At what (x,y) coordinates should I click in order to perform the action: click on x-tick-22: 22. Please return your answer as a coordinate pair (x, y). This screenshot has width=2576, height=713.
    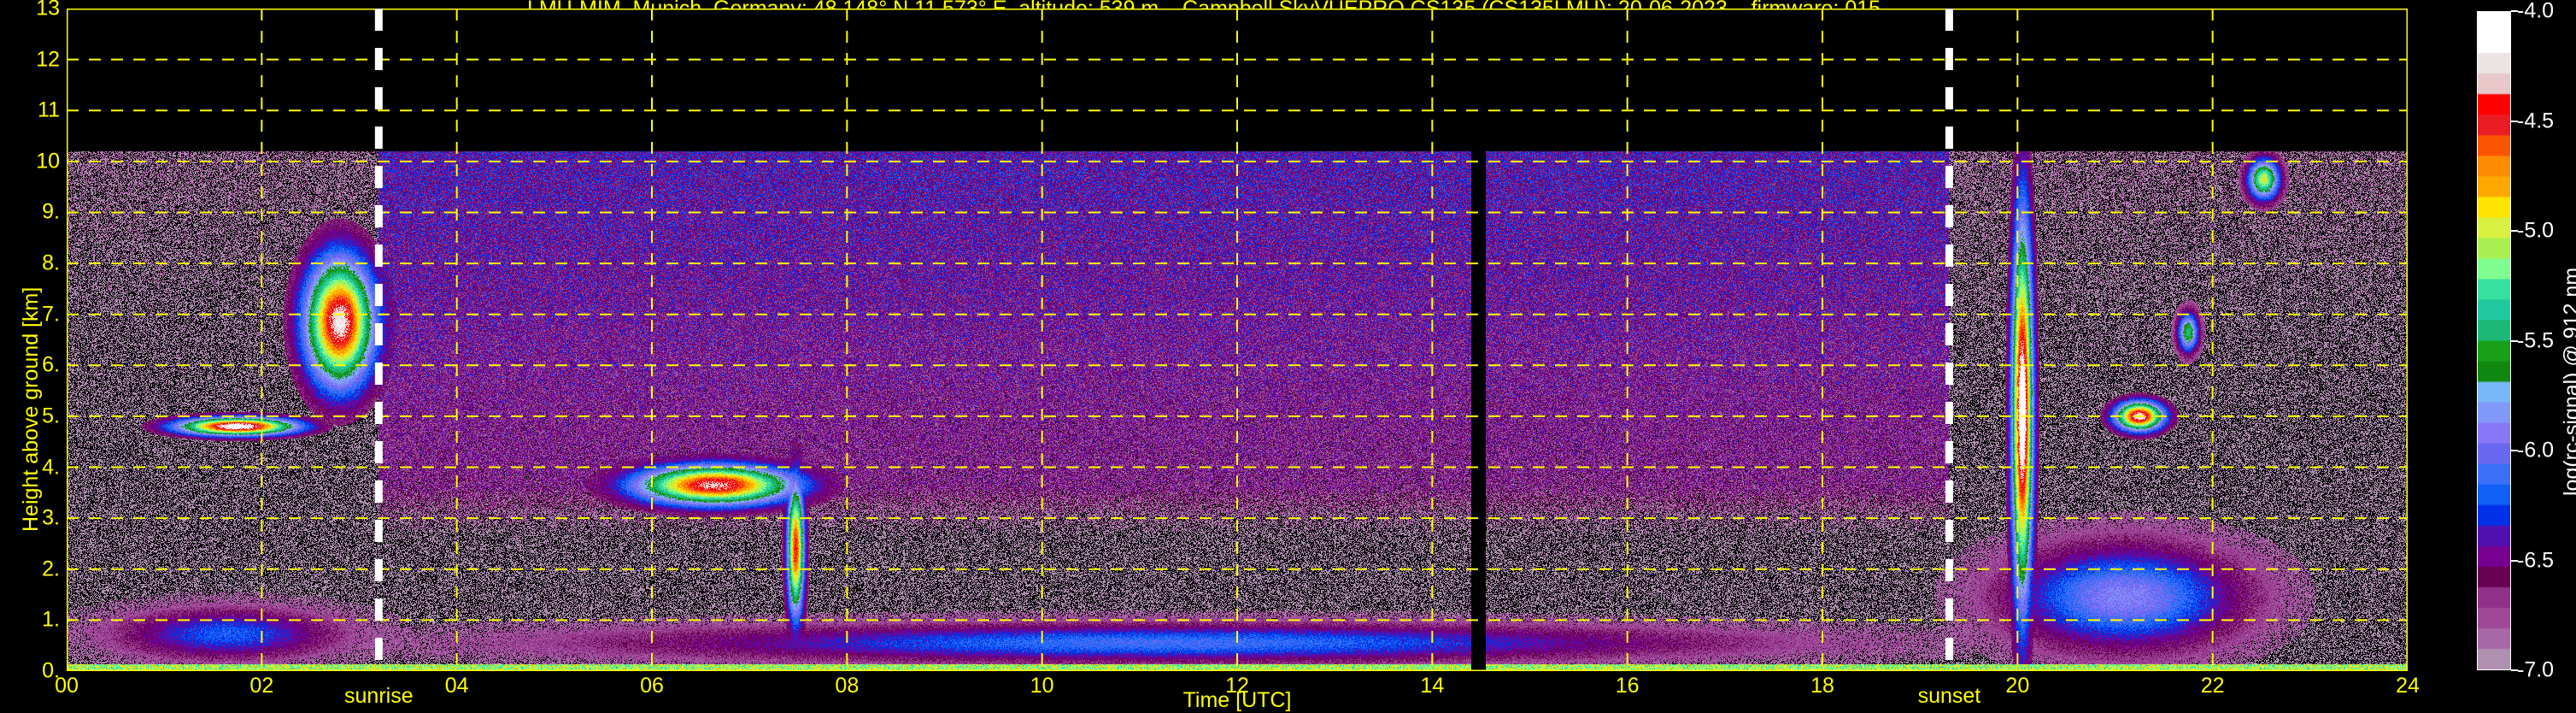
    Looking at the image, I should click on (2212, 686).